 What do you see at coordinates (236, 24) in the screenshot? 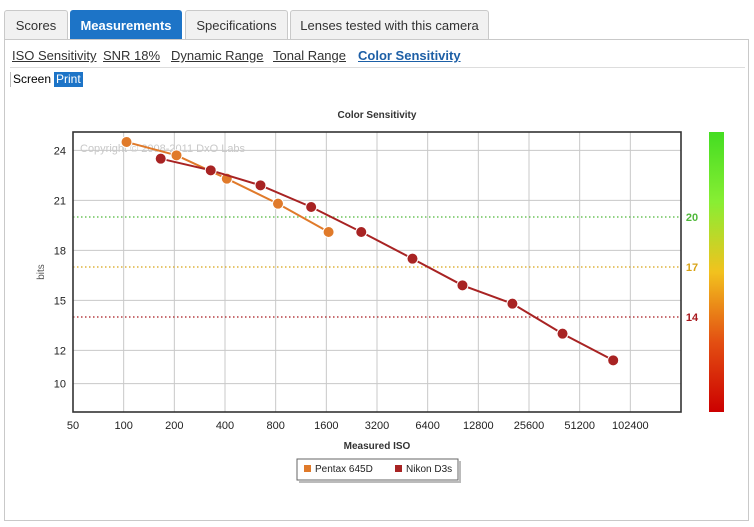
I see `tab-specifications: Specifications` at bounding box center [236, 24].